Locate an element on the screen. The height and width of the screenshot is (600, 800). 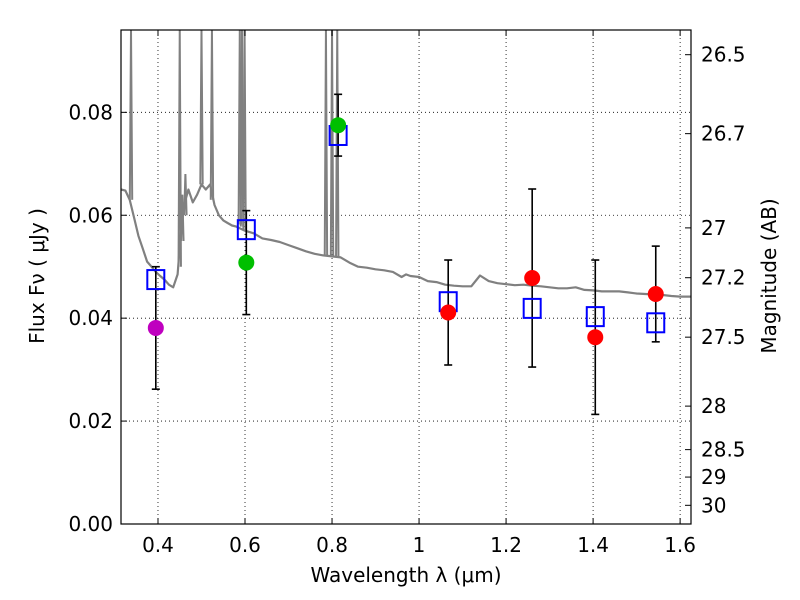
right-tick-label: 27 is located at coordinates (713, 228).